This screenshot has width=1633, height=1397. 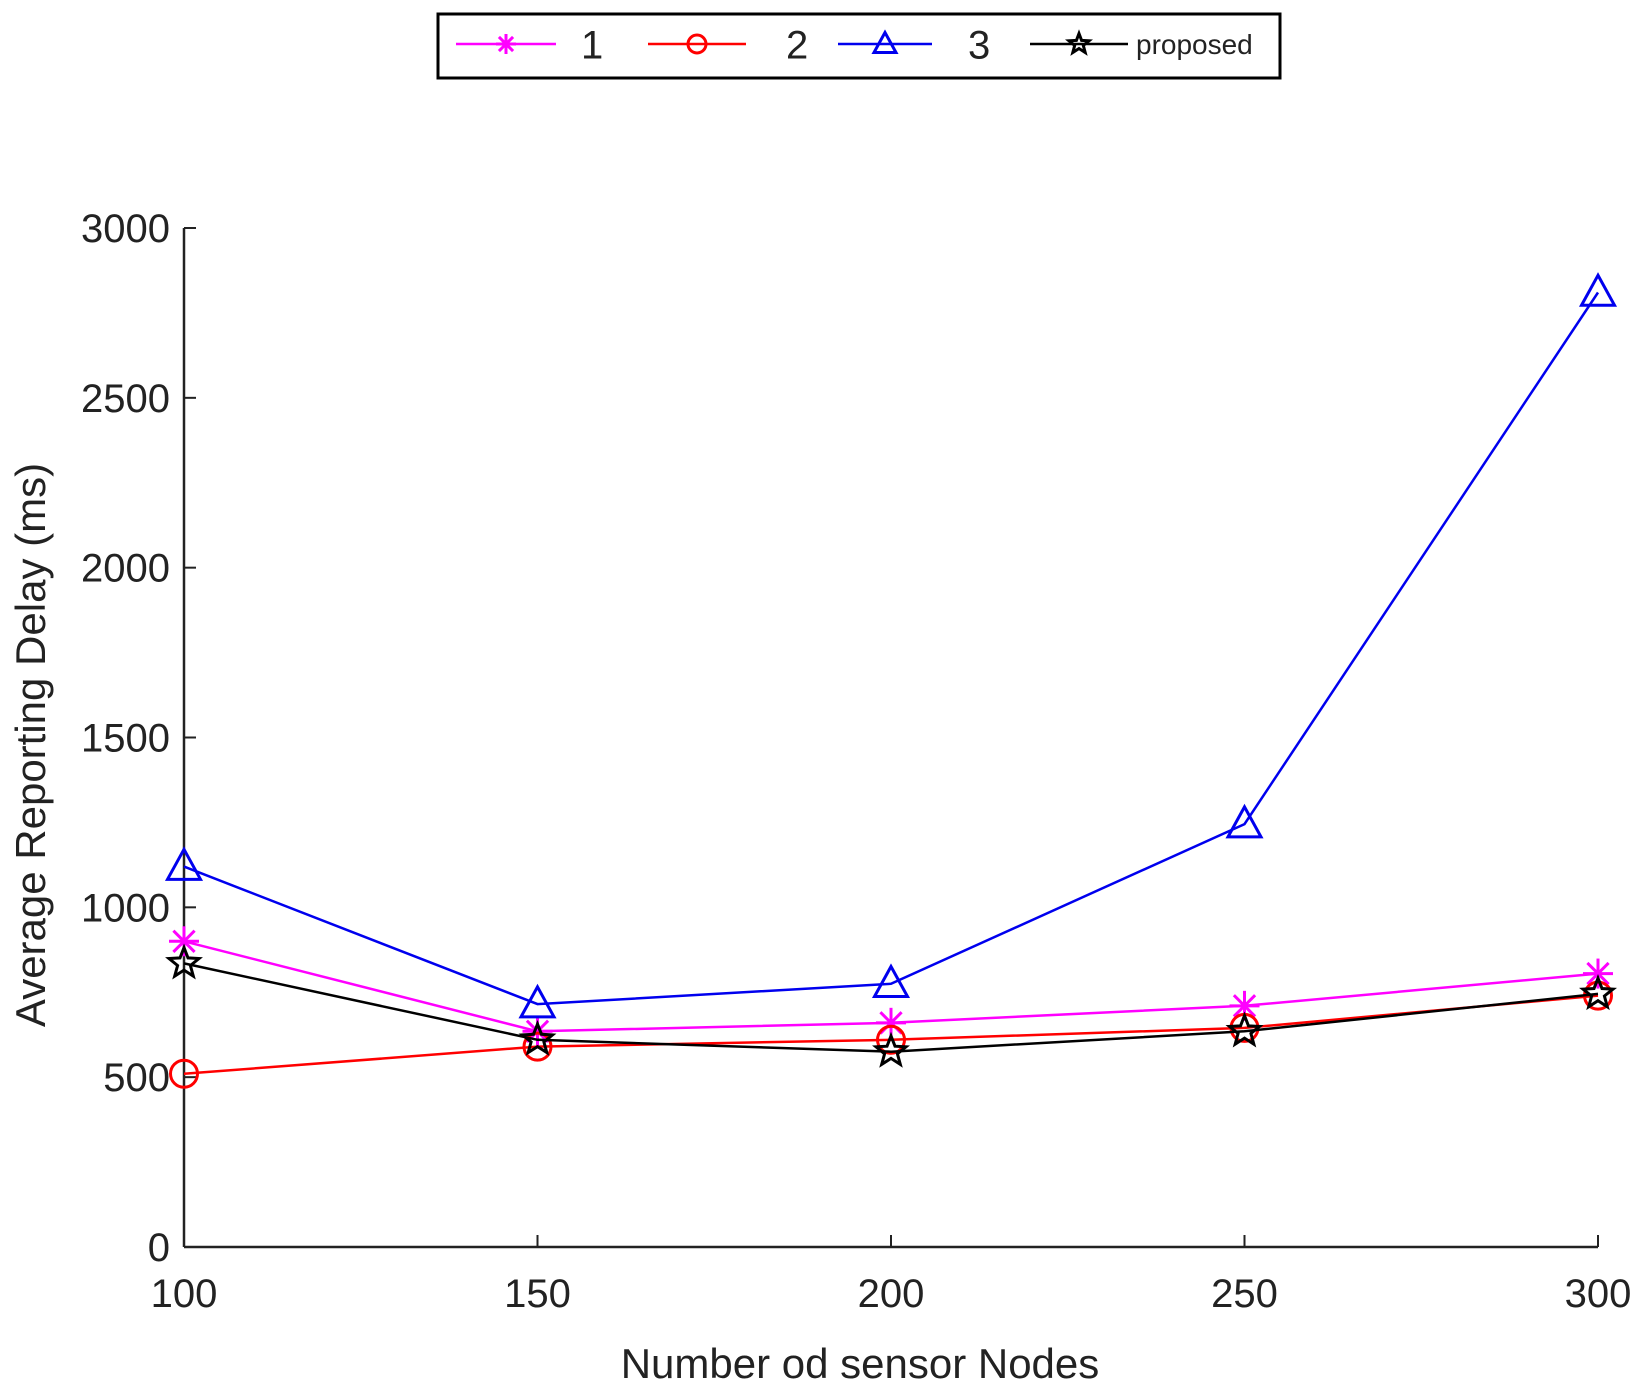 What do you see at coordinates (125, 399) in the screenshot?
I see `y-tick-label: 2500` at bounding box center [125, 399].